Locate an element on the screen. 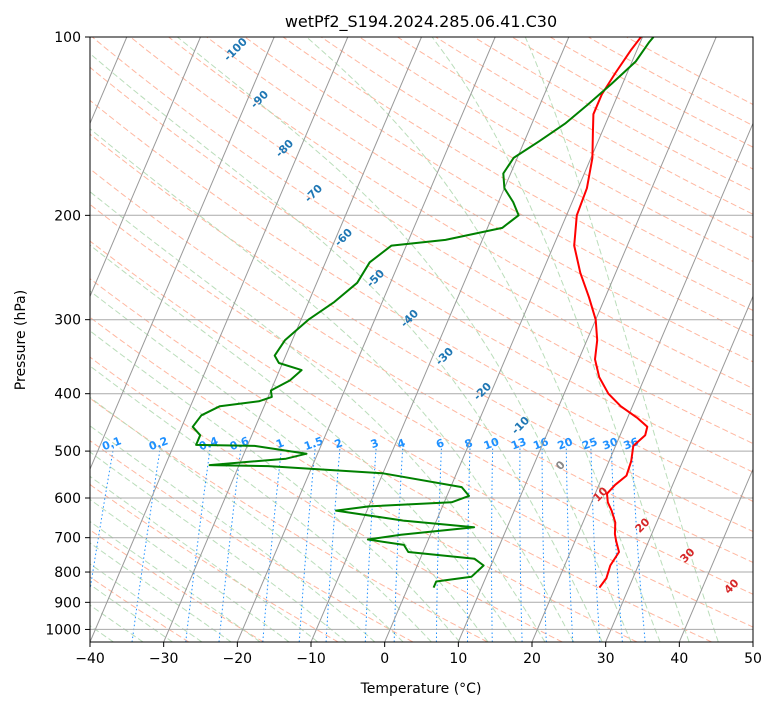 The image size is (775, 712). x-tick-label: −20 is located at coordinates (238, 659).